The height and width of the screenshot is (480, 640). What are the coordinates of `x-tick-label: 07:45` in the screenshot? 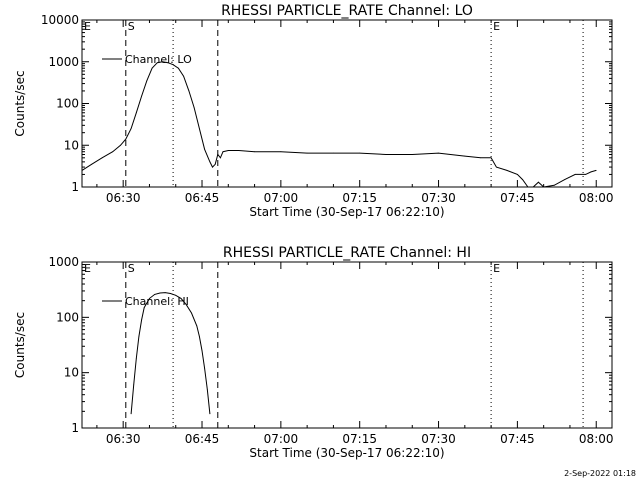 It's located at (517, 198).